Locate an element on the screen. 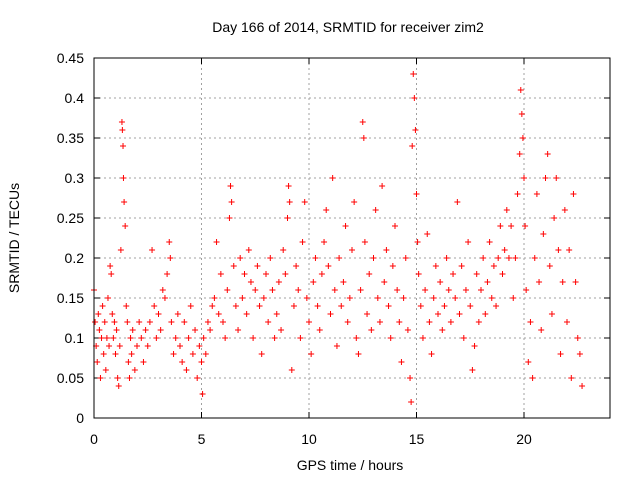  y-tick-label: 0.4 is located at coordinates (75, 98).